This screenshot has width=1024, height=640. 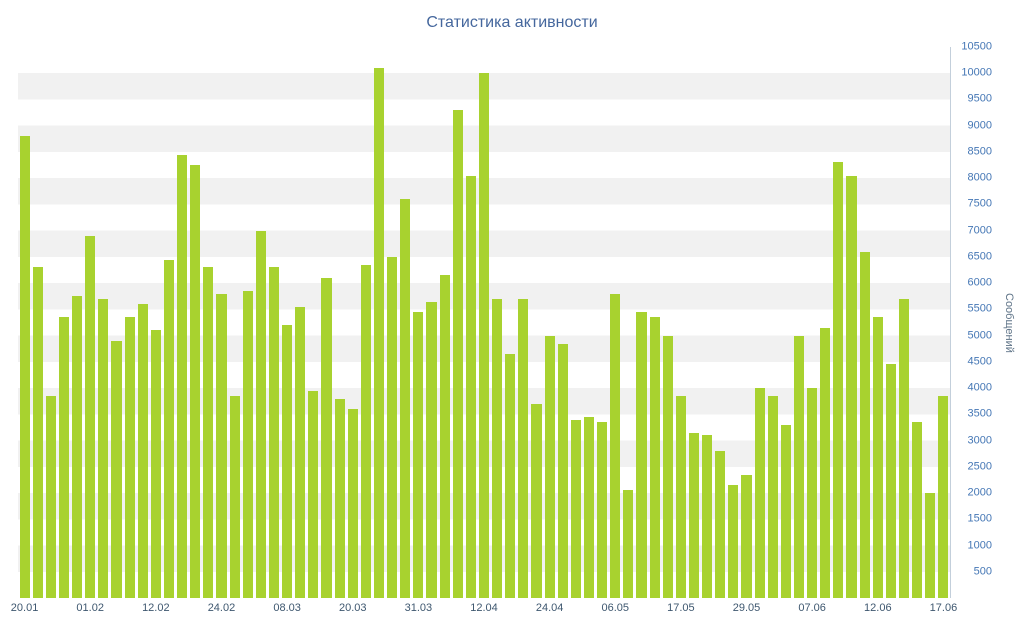 What do you see at coordinates (156, 608) in the screenshot?
I see `x-tick-label: 12.02` at bounding box center [156, 608].